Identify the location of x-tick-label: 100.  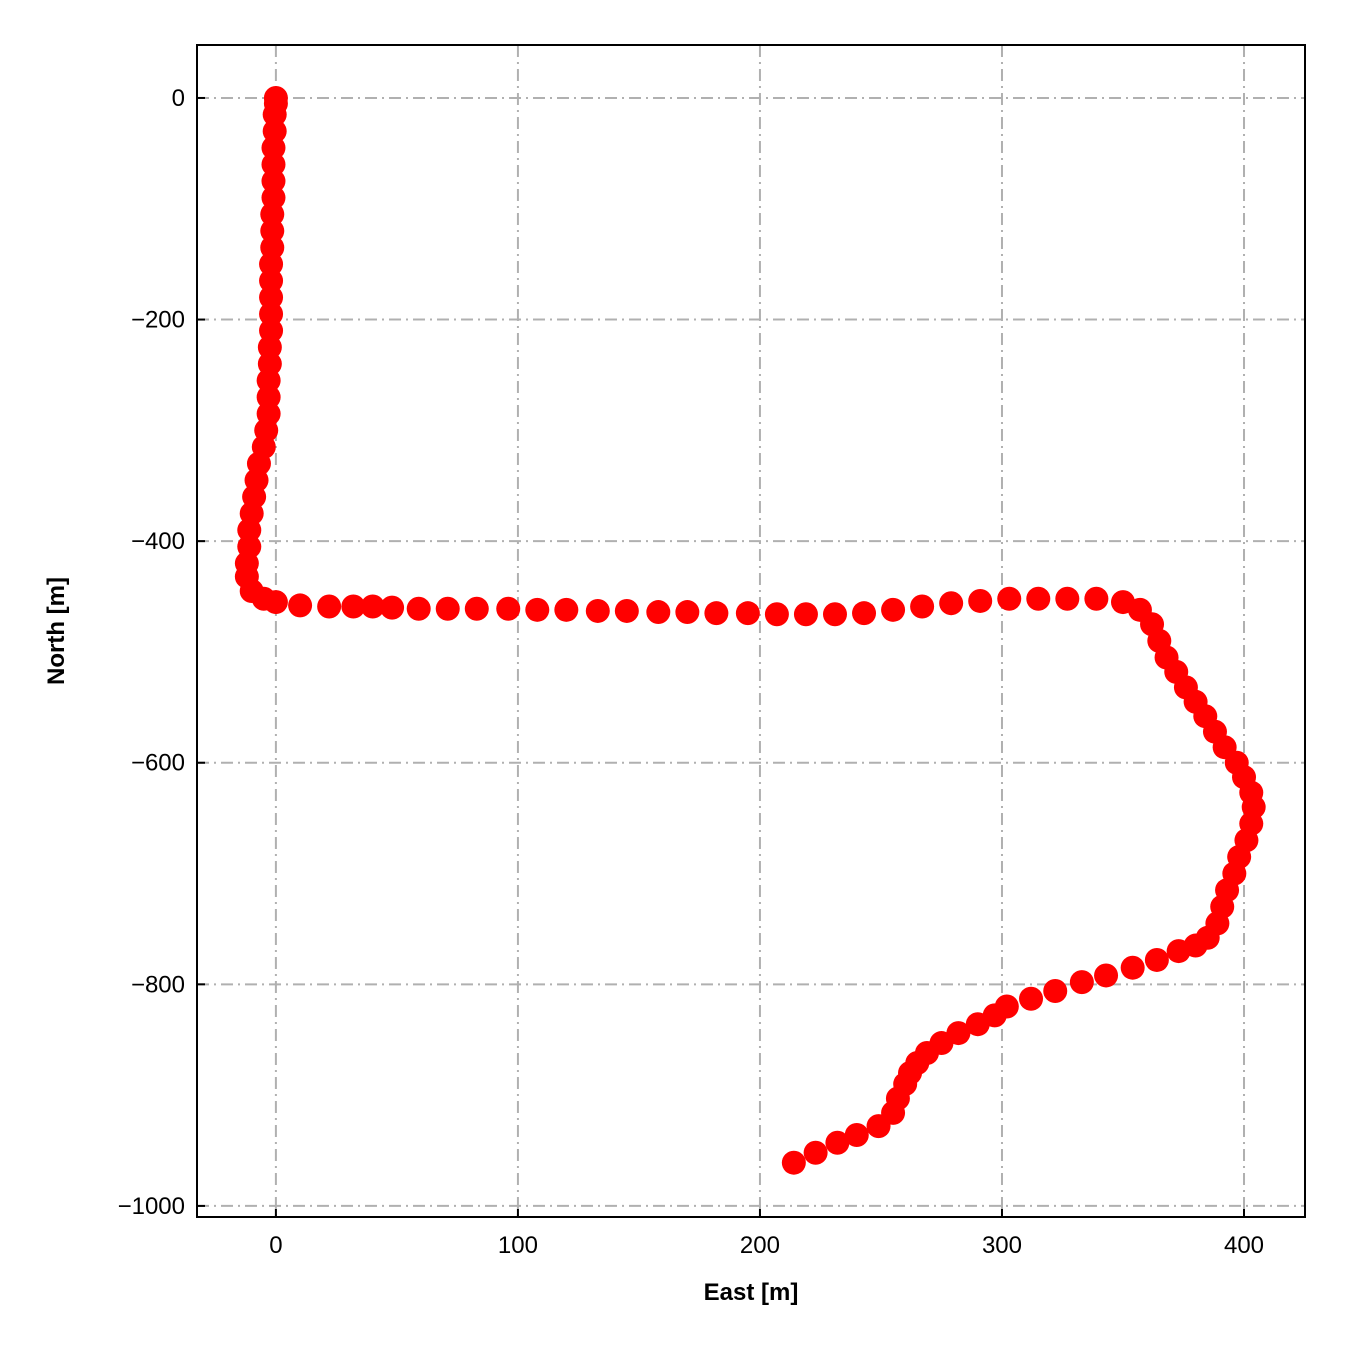
(518, 1245).